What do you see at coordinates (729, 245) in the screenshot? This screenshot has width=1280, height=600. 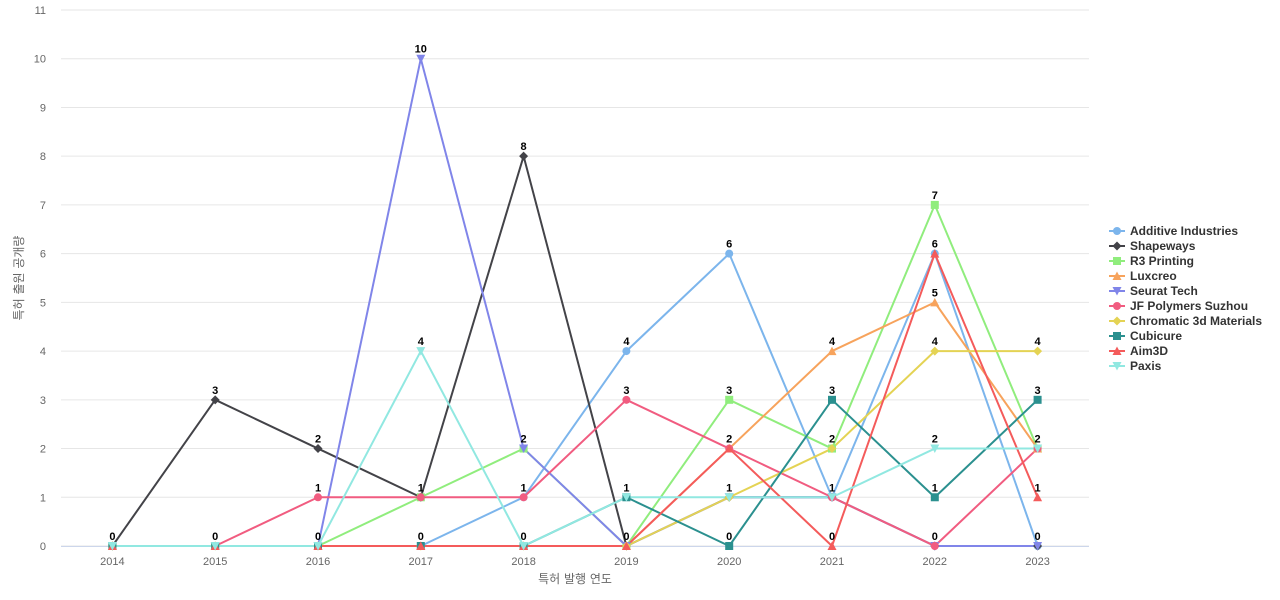 I see `data-label: 6` at bounding box center [729, 245].